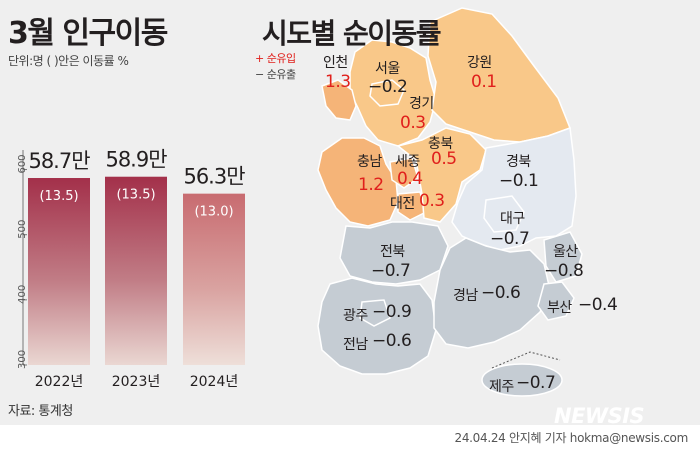  I want to click on region-label-chungbuk: 충북, so click(440, 144).